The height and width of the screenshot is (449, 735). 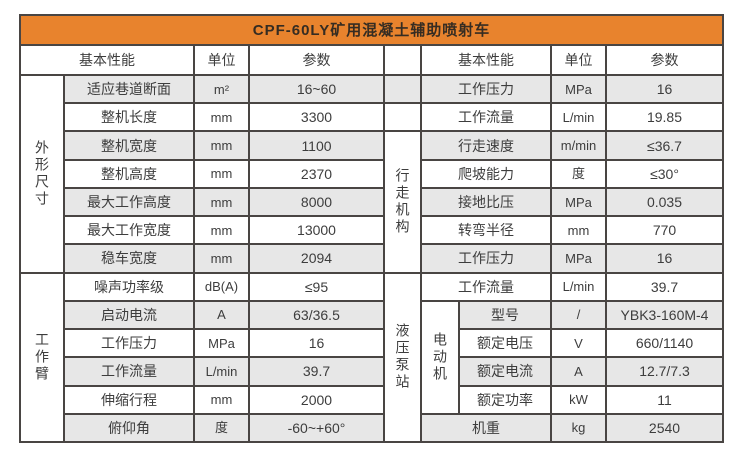 What do you see at coordinates (129, 258) in the screenshot?
I see `spec-name: 稳车宽度` at bounding box center [129, 258].